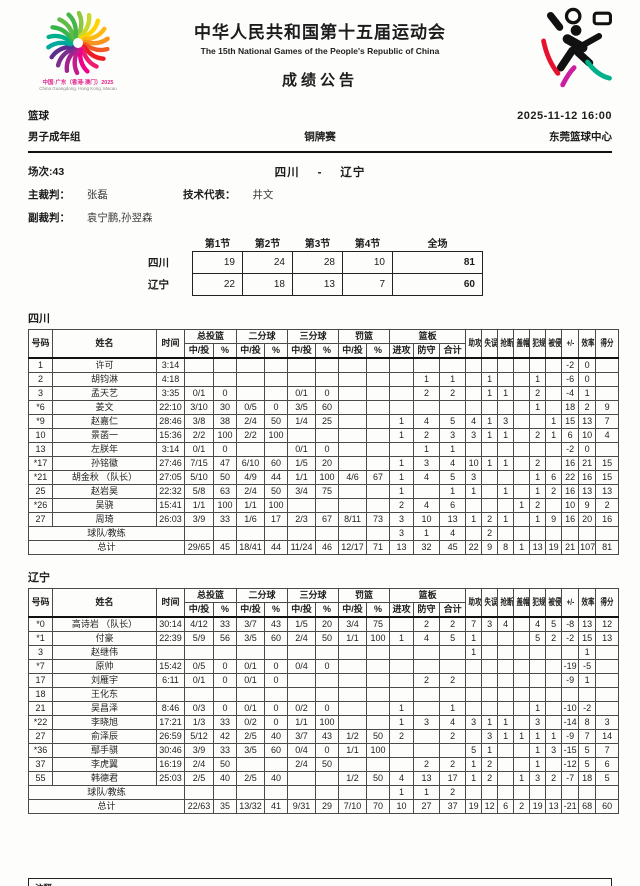 The height and width of the screenshot is (886, 640). I want to click on narrow-header: 助攻, so click(474, 344).